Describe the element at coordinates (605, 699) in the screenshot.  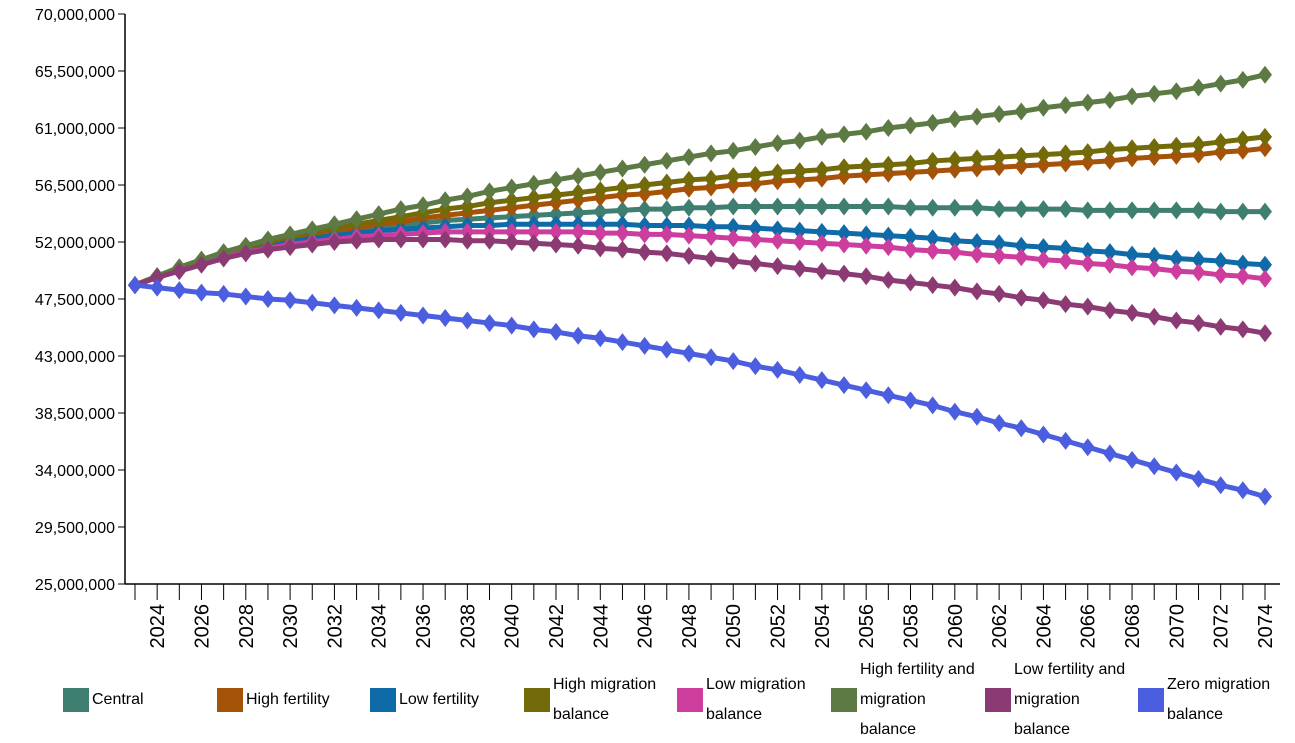
I see `legend-label: High migration balance` at that location.